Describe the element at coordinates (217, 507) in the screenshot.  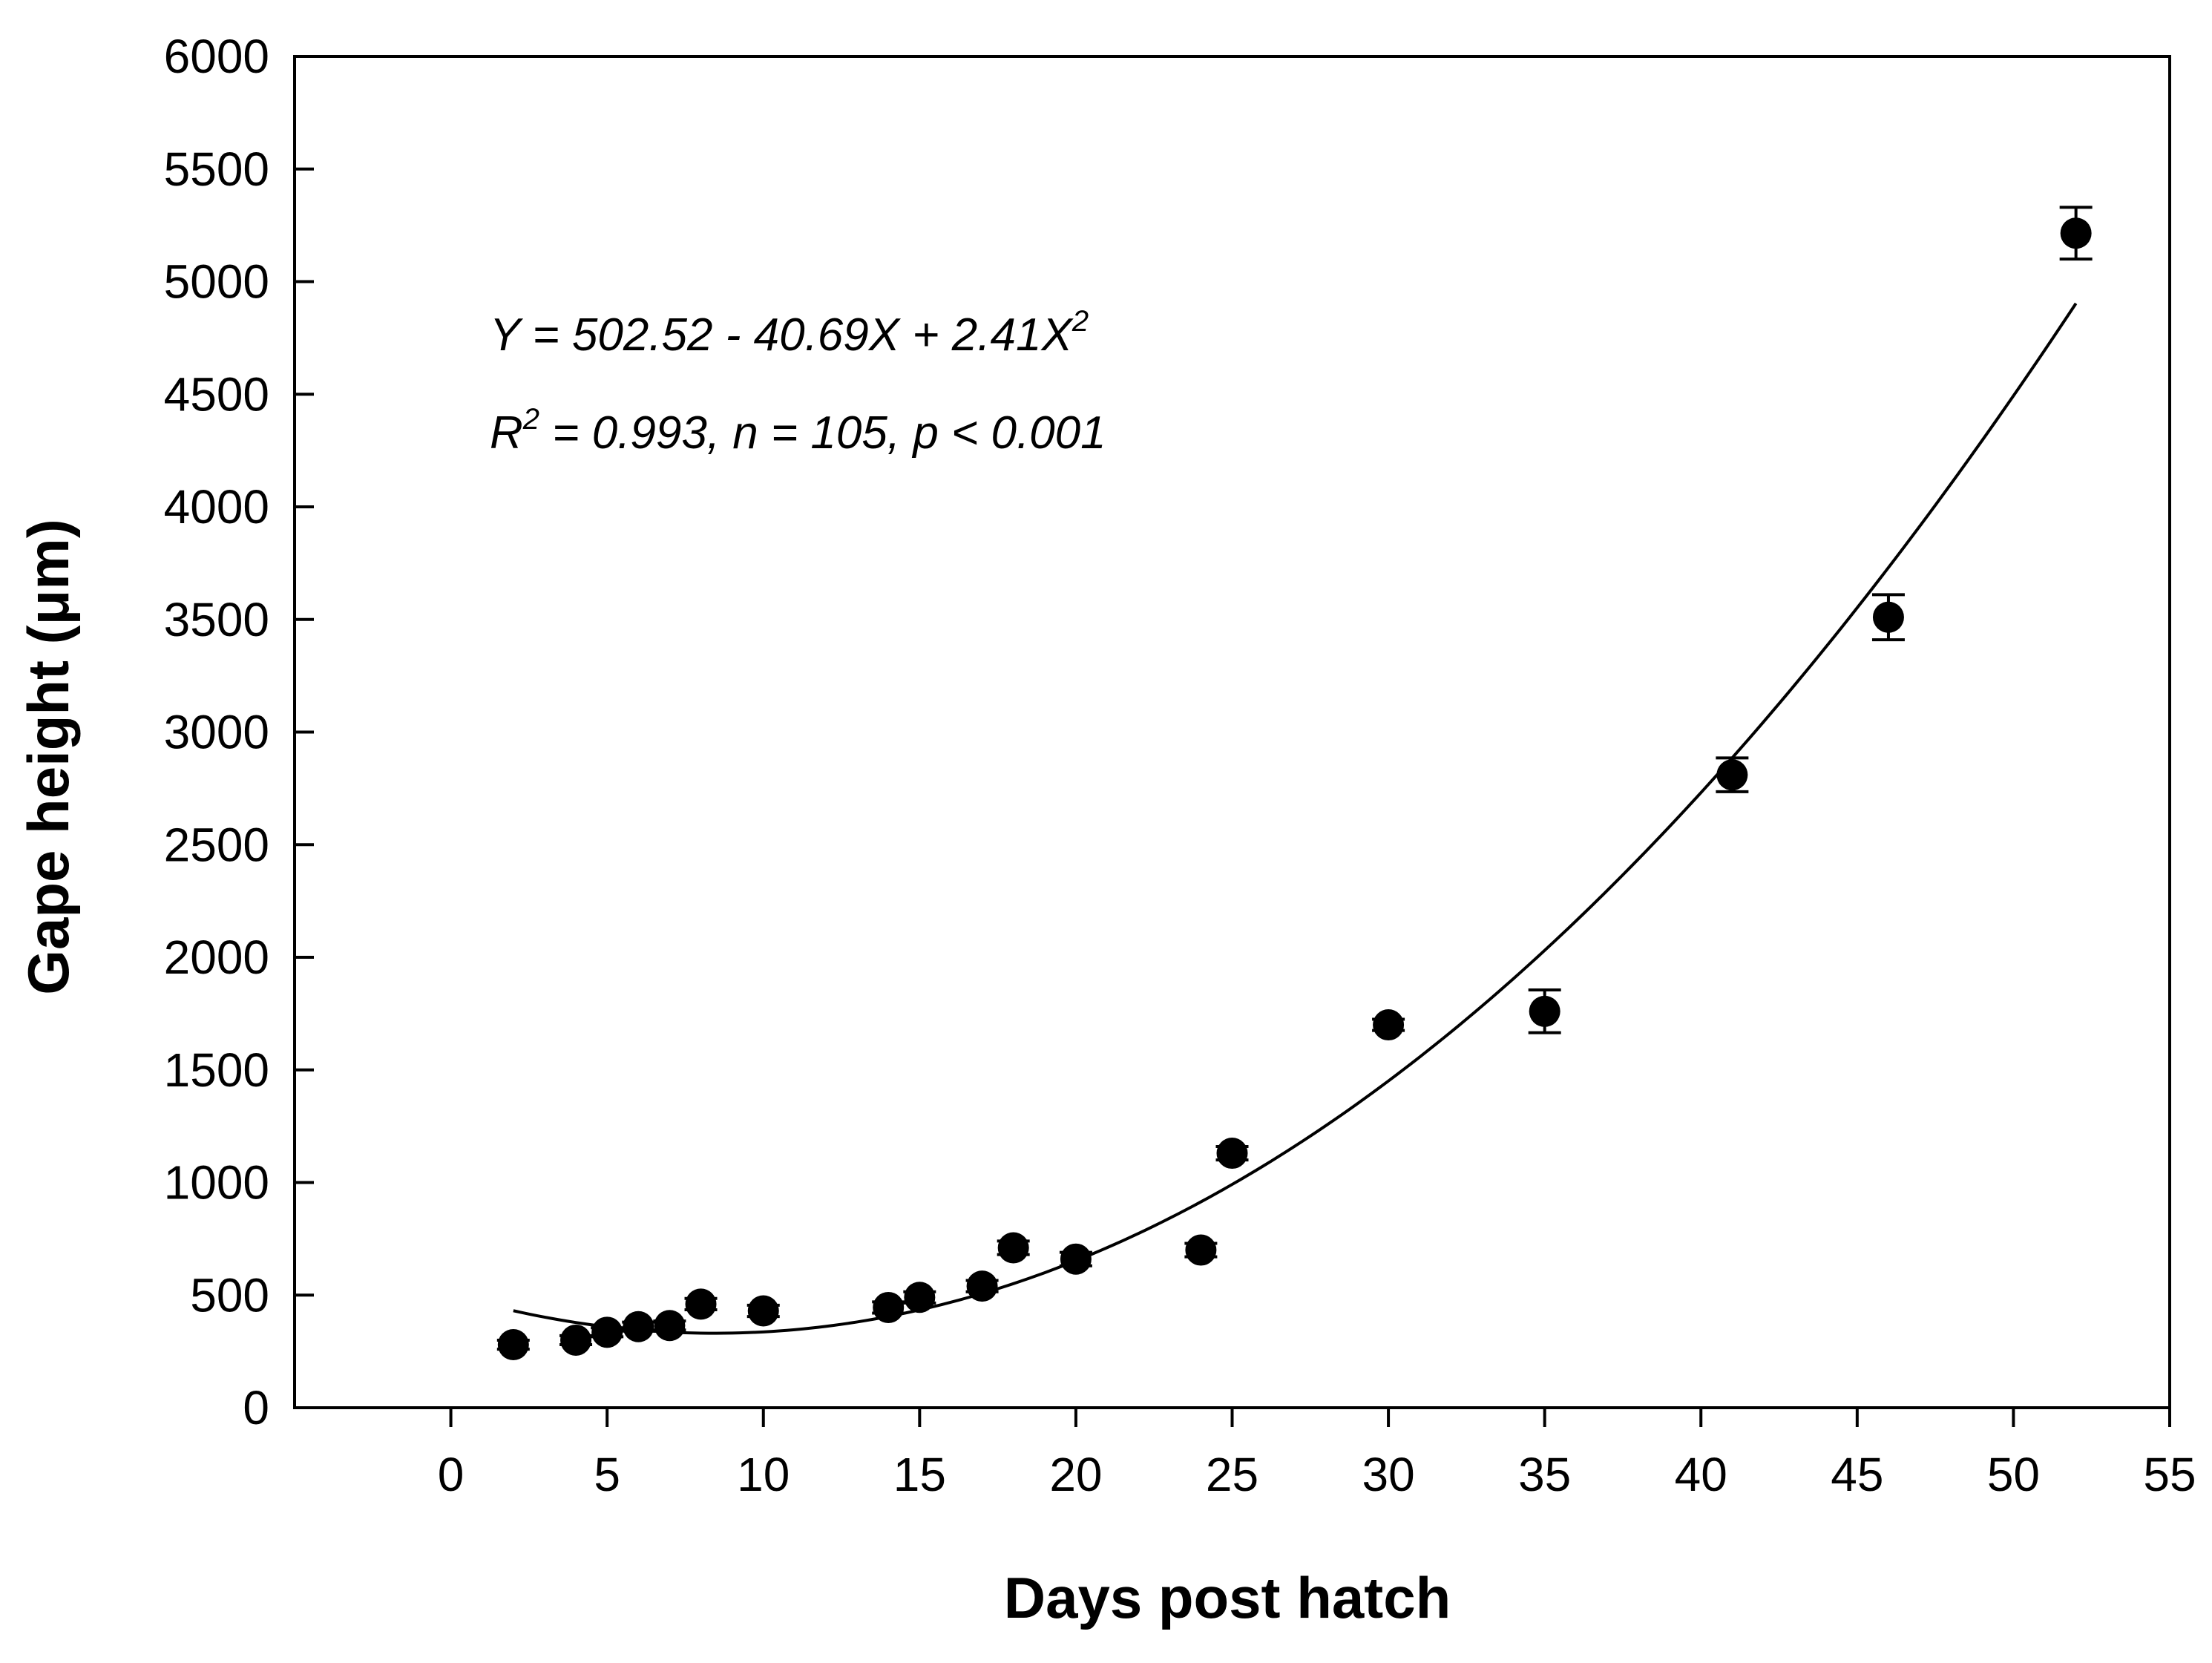
I see `y-tick-label: 4000` at that location.